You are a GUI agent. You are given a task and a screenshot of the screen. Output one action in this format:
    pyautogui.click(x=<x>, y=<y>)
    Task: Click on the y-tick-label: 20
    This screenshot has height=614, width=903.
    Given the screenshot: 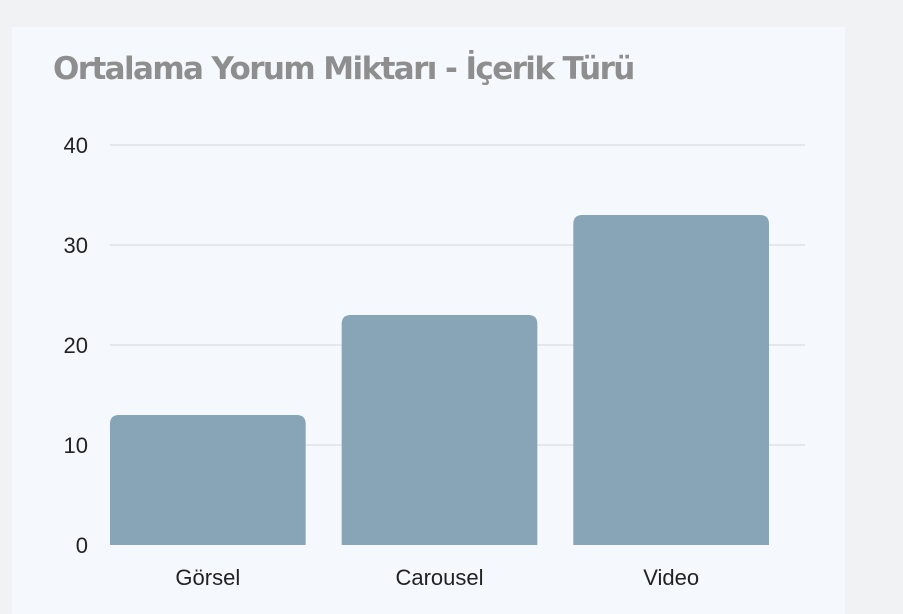 What is the action you would take?
    pyautogui.click(x=76, y=345)
    